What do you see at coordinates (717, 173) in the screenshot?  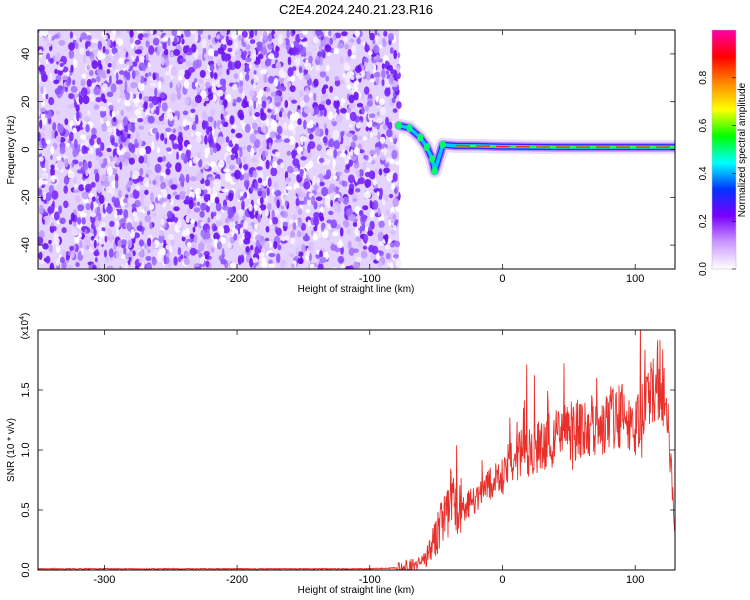 I see `colorbar-ticks: 0.0 0.2 0.4 0.6 0.8` at bounding box center [717, 173].